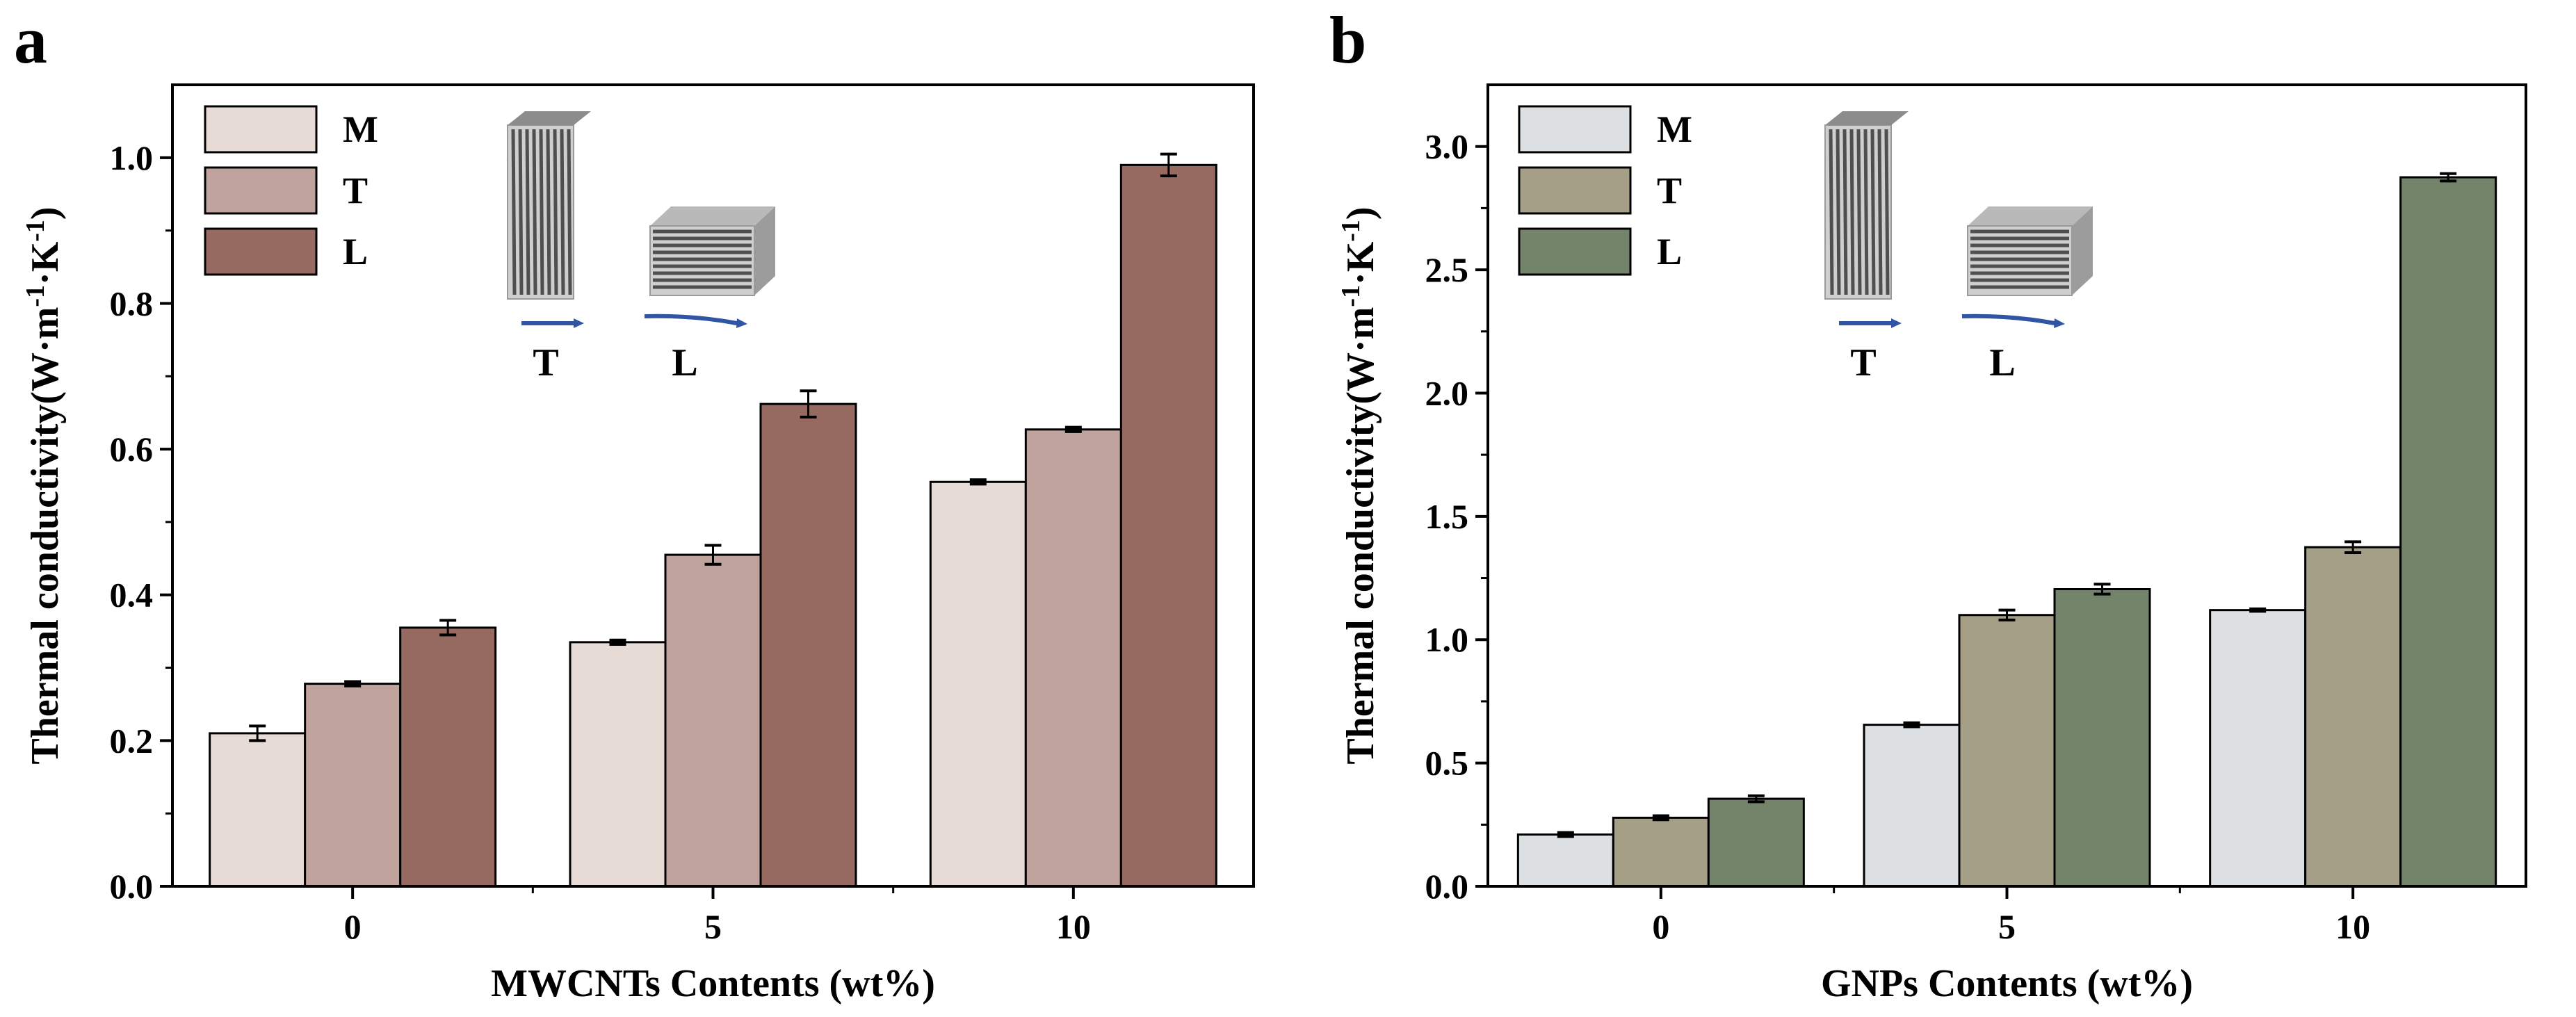 This screenshot has width=2576, height=1017. What do you see at coordinates (1447, 269) in the screenshot?
I see `y-tick-label: 2.5` at bounding box center [1447, 269].